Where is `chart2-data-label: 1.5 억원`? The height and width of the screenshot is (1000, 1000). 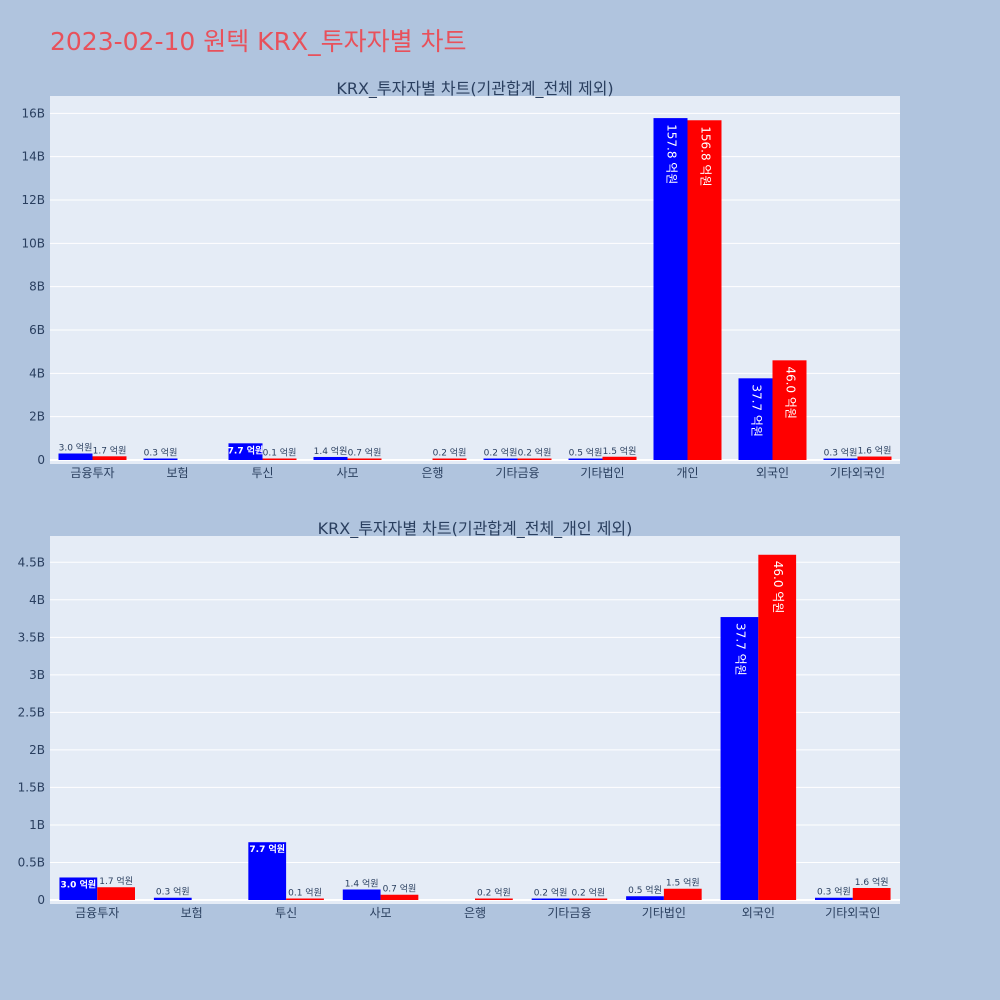 chart2-data-label: 1.5 억원 is located at coordinates (683, 883).